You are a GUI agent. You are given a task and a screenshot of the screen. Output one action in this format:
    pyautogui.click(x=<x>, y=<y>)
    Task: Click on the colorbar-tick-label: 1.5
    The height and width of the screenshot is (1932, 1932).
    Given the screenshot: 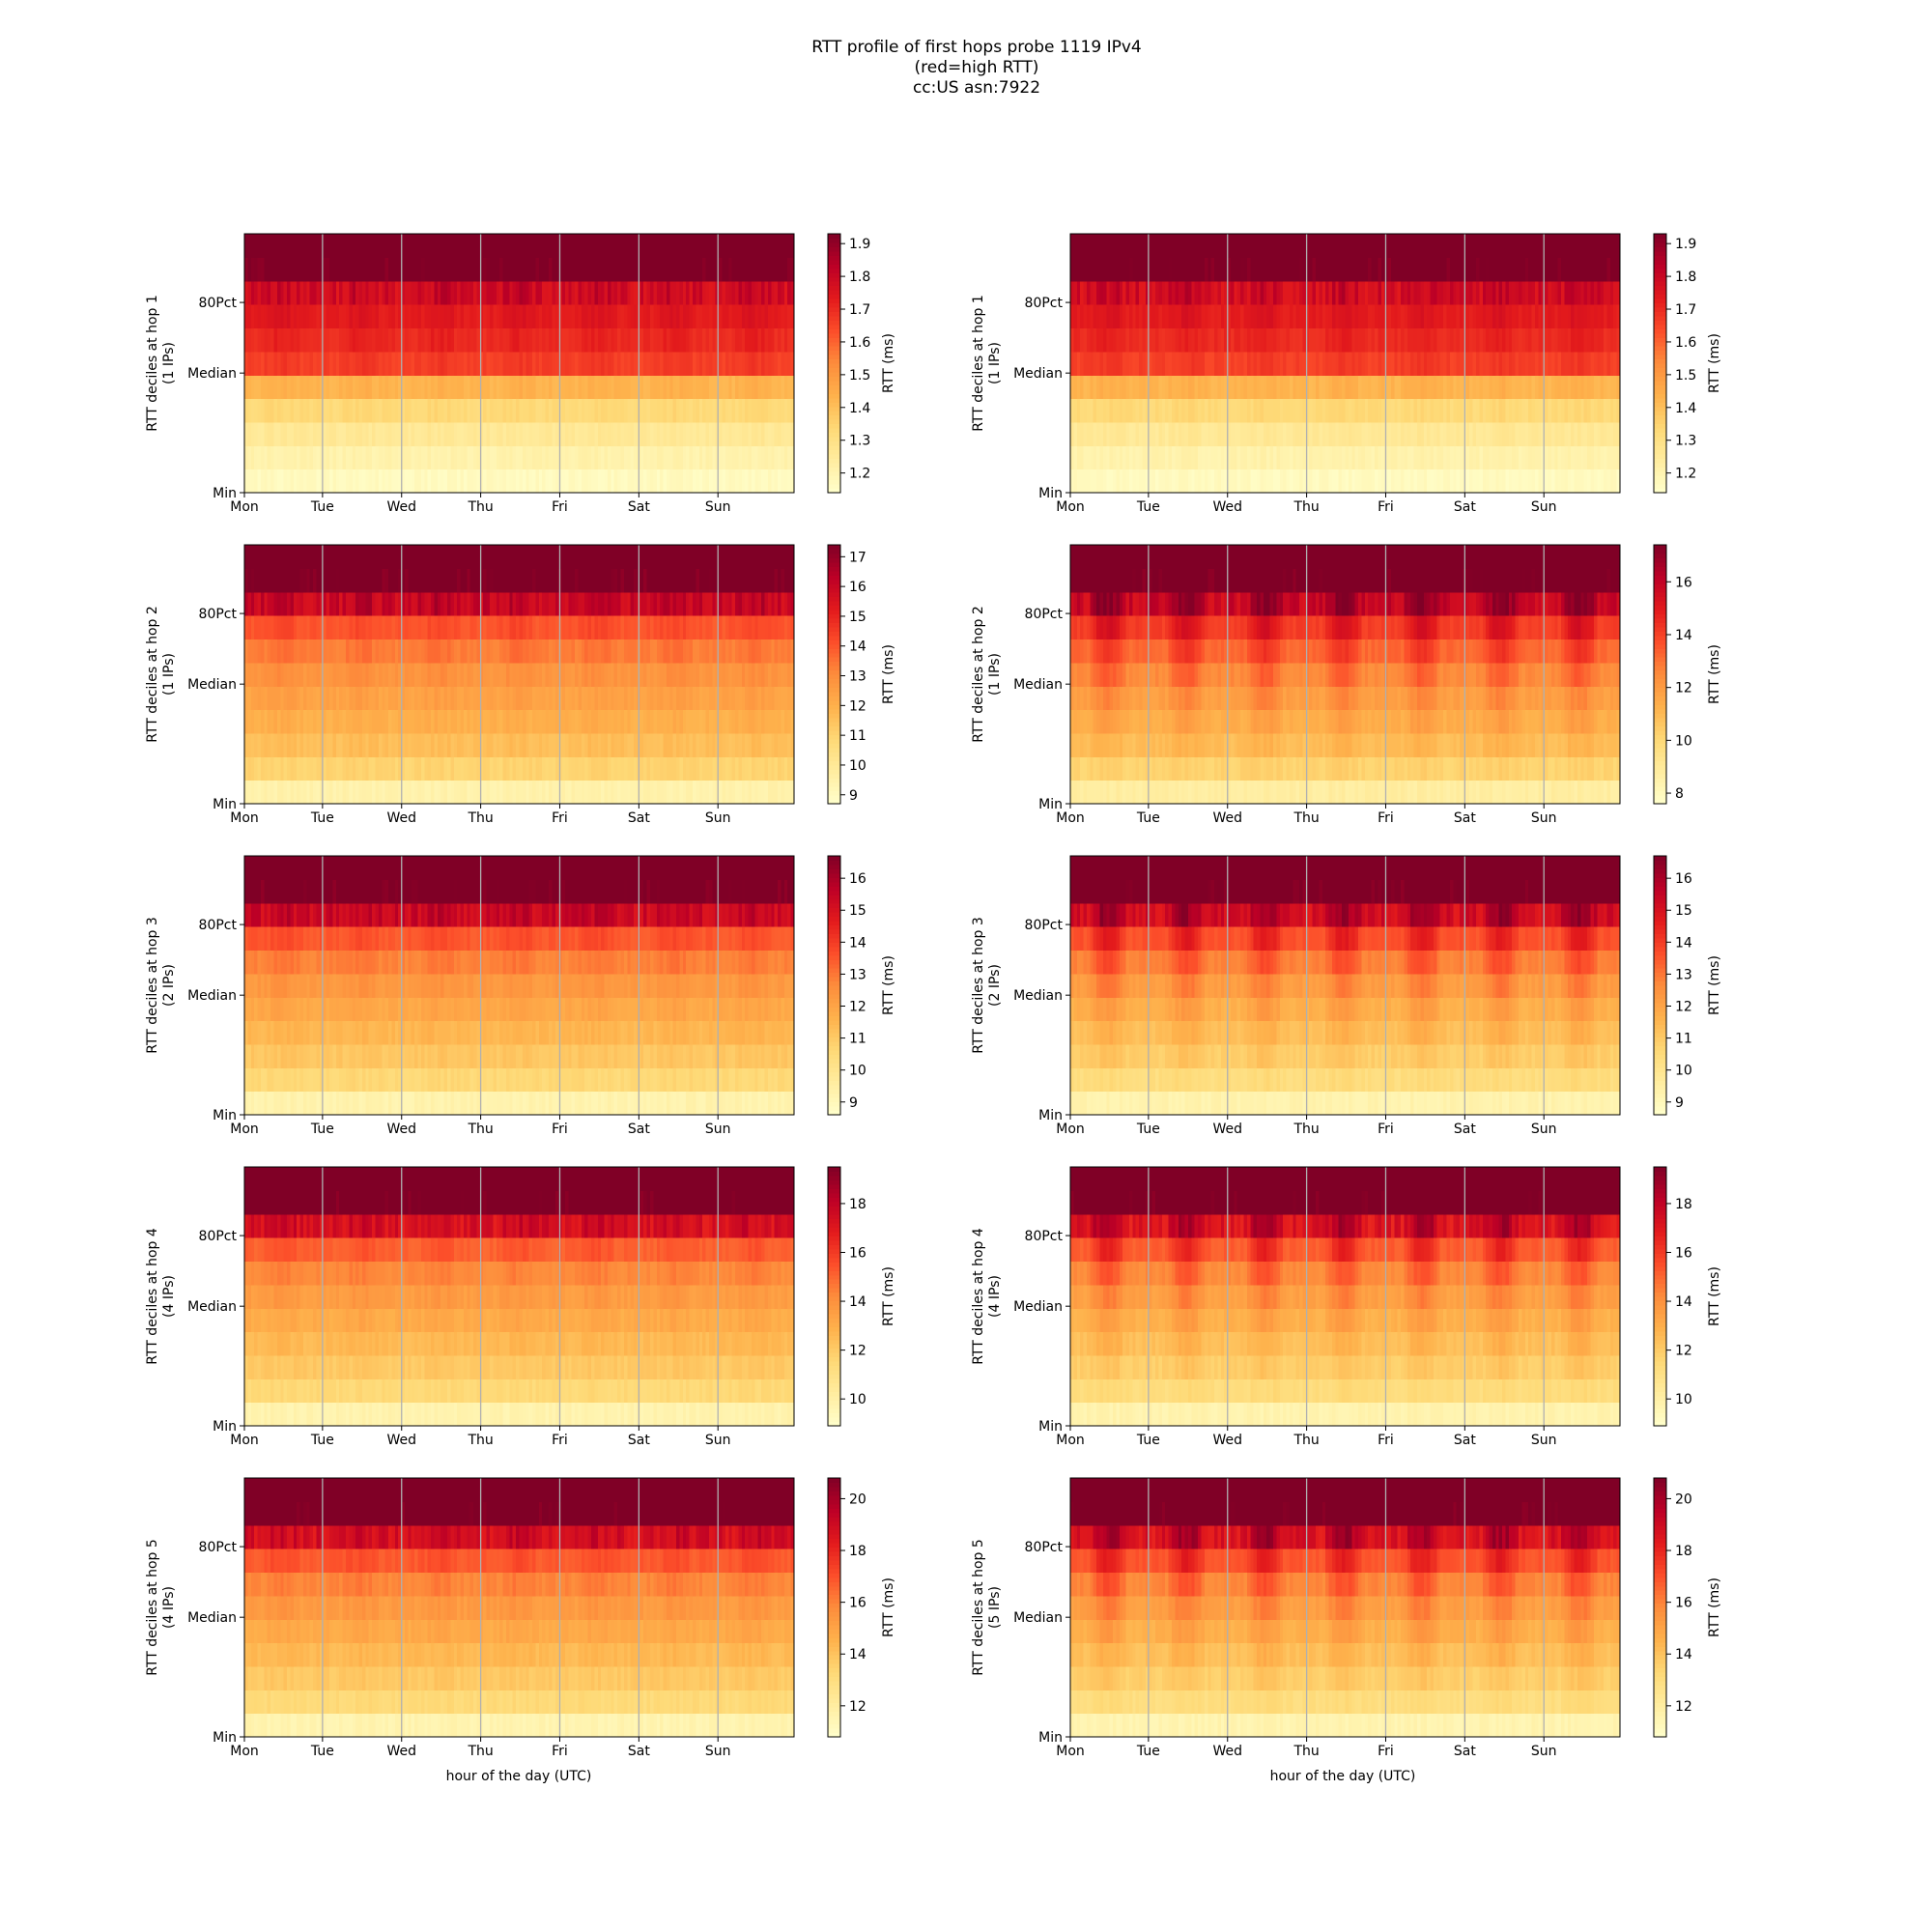 What is the action you would take?
    pyautogui.click(x=859, y=376)
    